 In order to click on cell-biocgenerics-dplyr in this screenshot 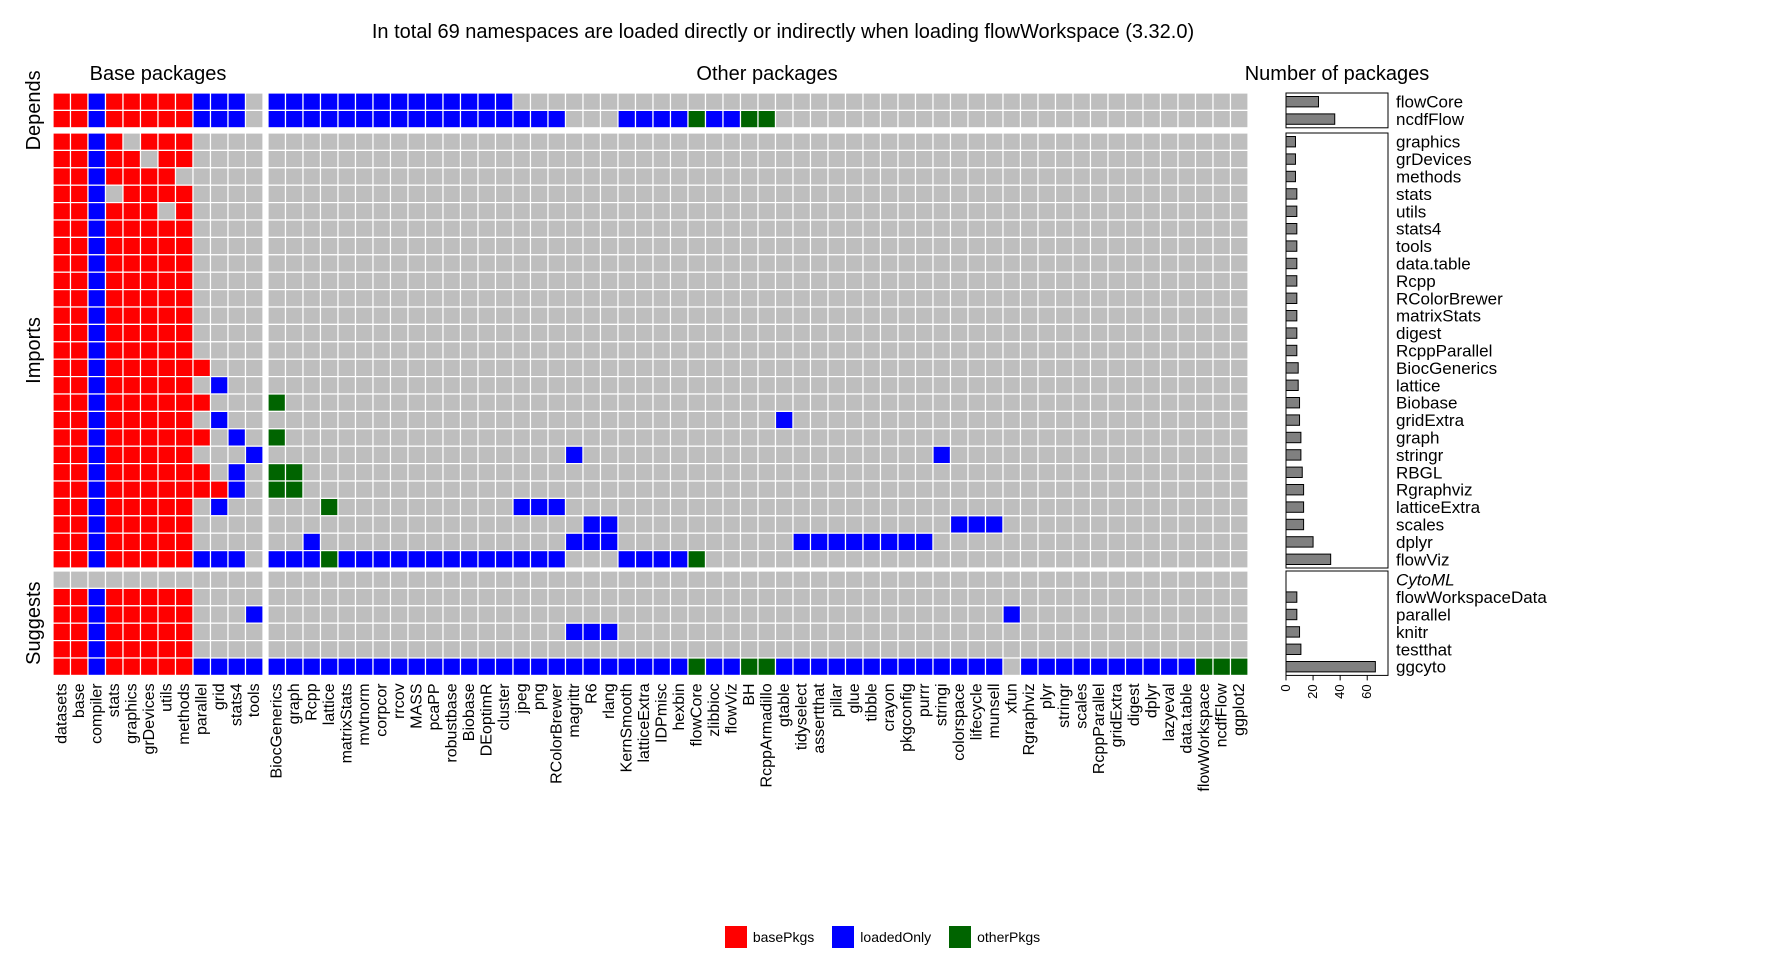, I will do `click(1152, 368)`.